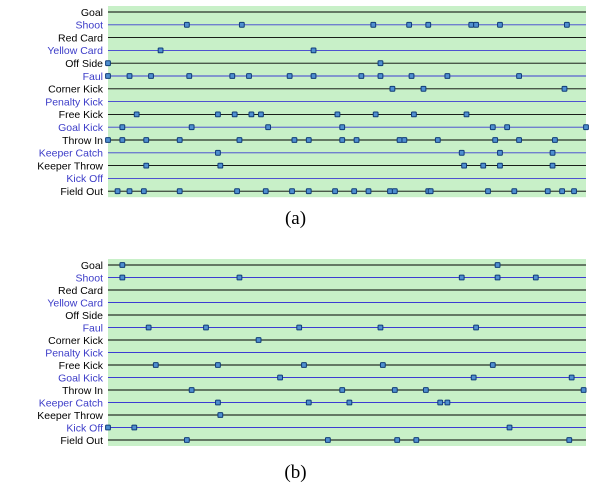  What do you see at coordinates (71, 403) in the screenshot?
I see `category-label-keeper-catch: Keeper Catch` at bounding box center [71, 403].